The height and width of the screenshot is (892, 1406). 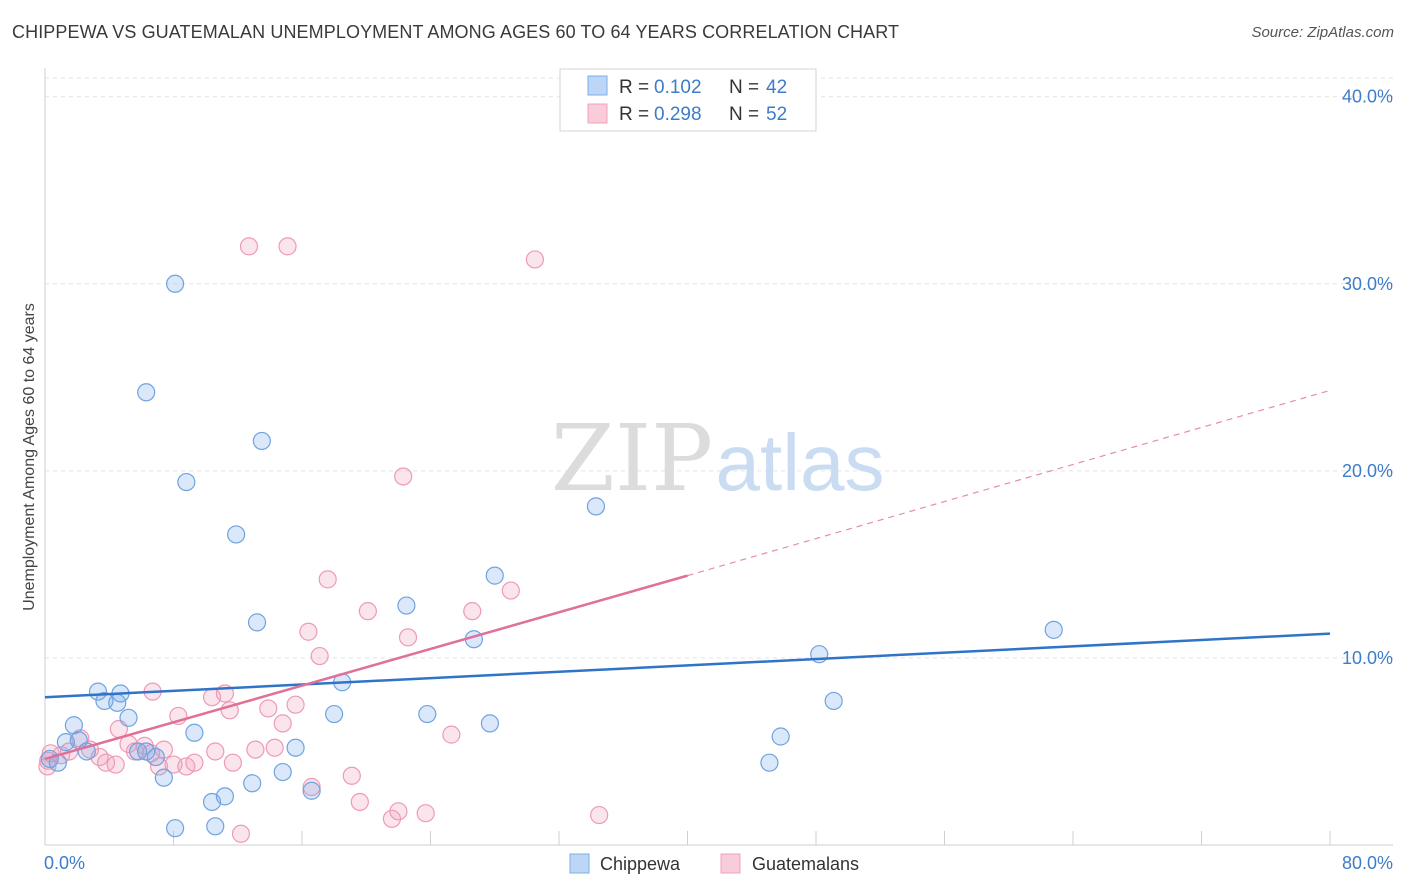 What do you see at coordinates (1367, 284) in the screenshot?
I see `y-tick-label: 30.0%` at bounding box center [1367, 284].